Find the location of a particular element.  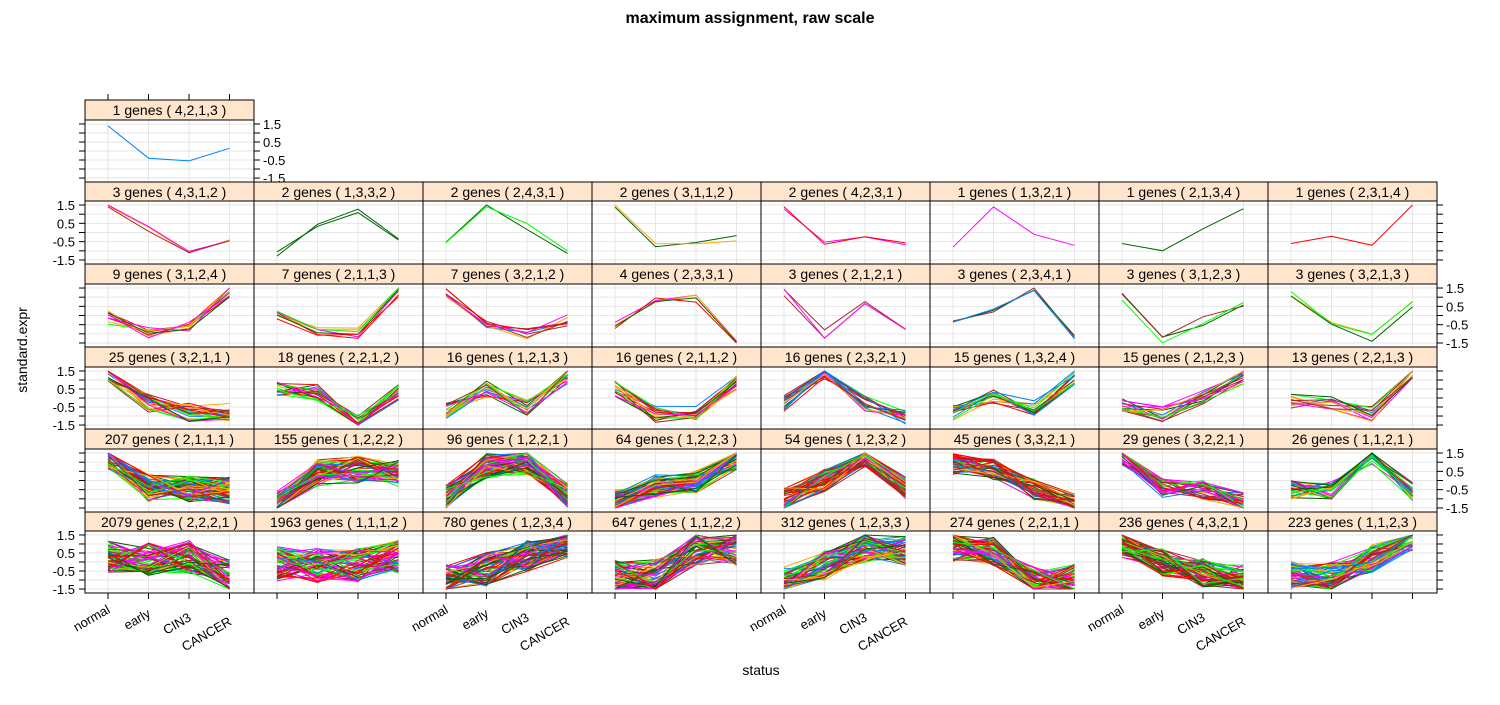

strip-label: 7 genes ( 3,2,1,2 ) is located at coordinates (508, 274).